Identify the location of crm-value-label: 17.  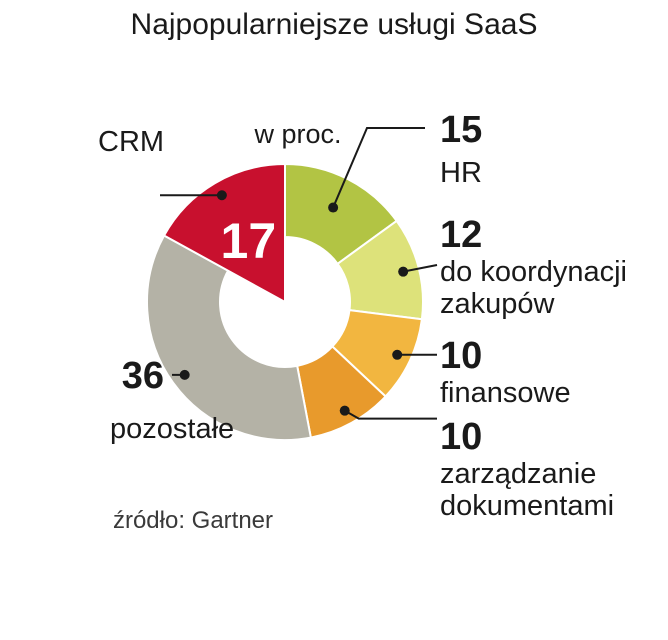
(249, 241).